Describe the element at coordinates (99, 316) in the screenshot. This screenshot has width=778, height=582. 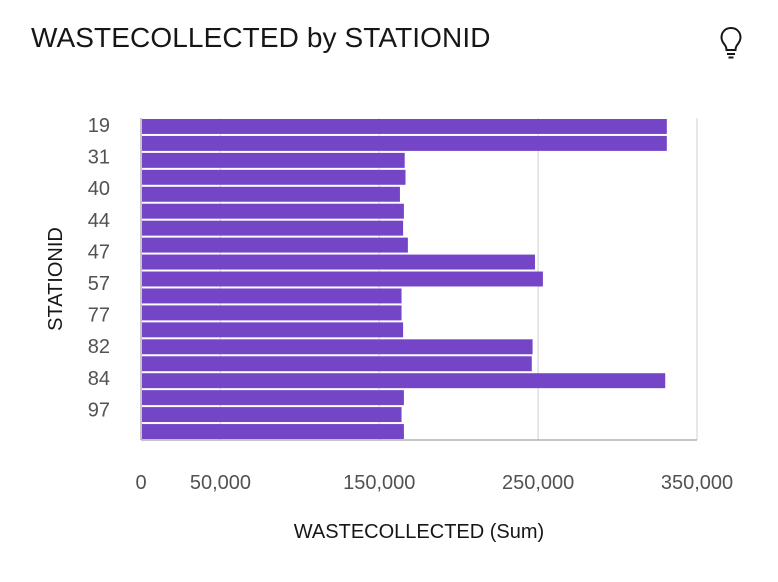
I see `y-tick-label: 77` at that location.